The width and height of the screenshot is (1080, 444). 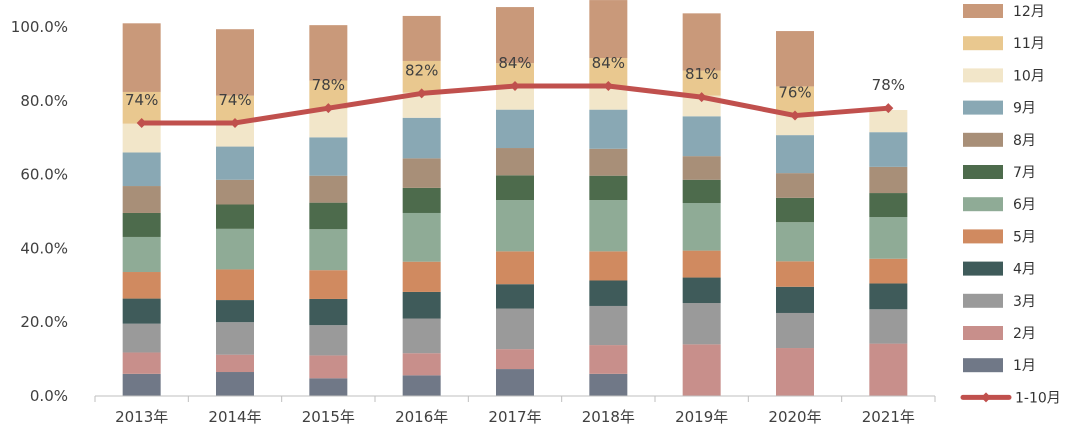 What do you see at coordinates (1038, 398) in the screenshot?
I see `legend-label-1-10: 1-10月` at bounding box center [1038, 398].